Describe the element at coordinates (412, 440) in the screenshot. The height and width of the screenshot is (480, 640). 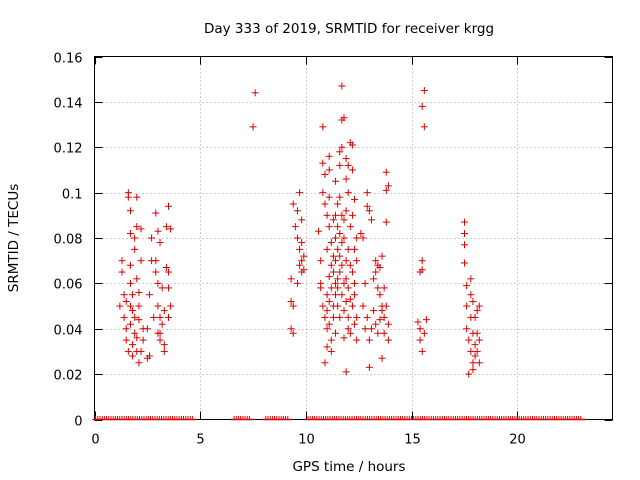
I see `x-tick-label: 15` at that location.